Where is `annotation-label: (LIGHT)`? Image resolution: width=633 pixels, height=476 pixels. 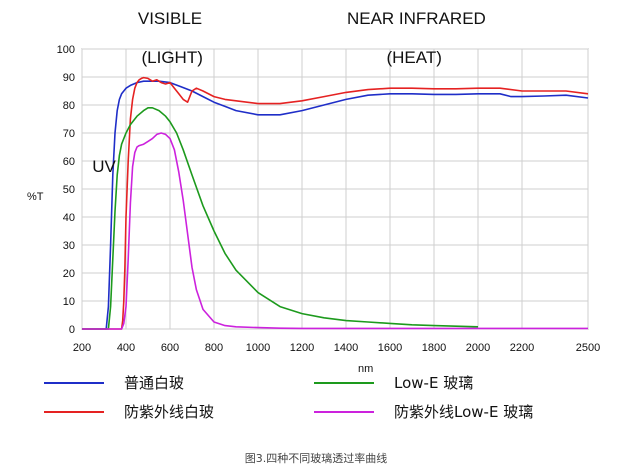 annotation-label: (LIGHT) is located at coordinates (172, 57).